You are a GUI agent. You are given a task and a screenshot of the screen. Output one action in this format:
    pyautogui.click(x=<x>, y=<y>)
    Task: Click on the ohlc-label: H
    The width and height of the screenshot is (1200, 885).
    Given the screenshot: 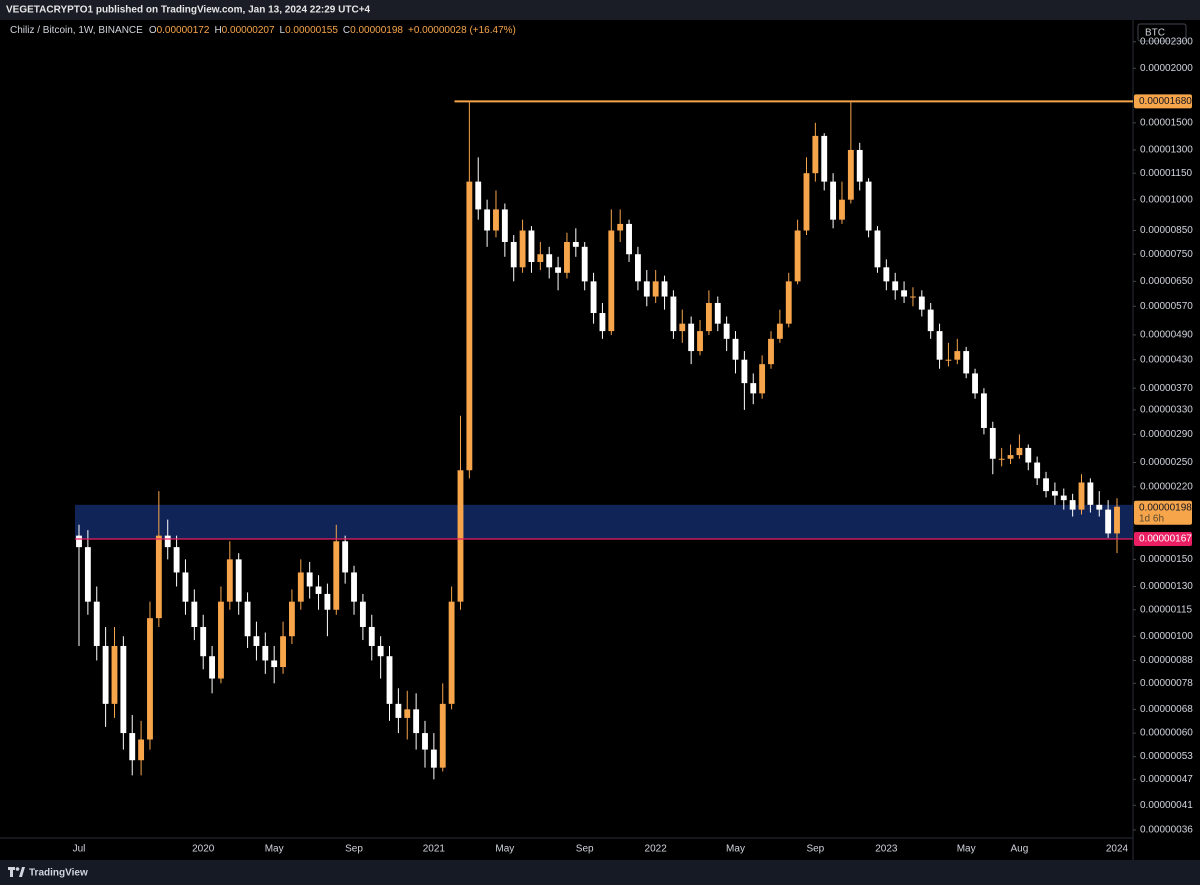 What is the action you would take?
    pyautogui.click(x=217, y=30)
    